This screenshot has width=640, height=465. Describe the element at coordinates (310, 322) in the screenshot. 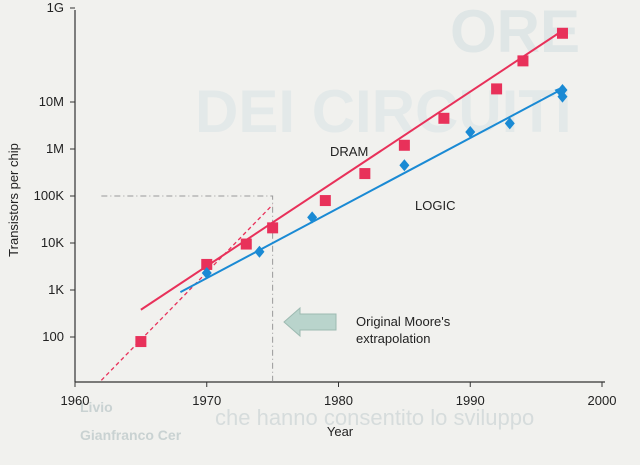

I see `moore-arrow-icon` at that location.